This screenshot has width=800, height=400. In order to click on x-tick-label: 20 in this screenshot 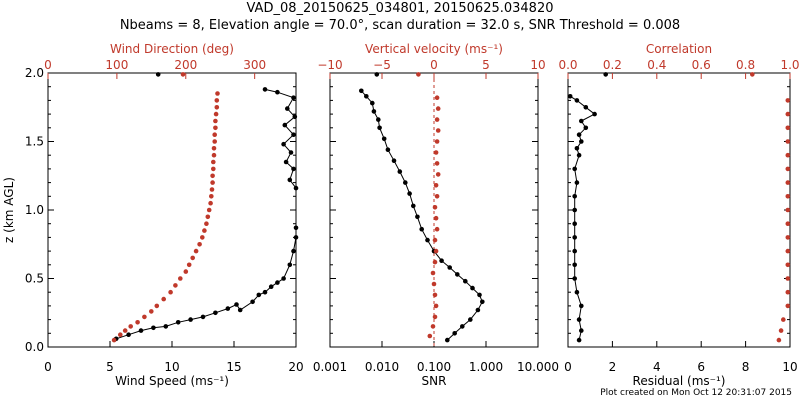, I will do `click(295, 367)`.